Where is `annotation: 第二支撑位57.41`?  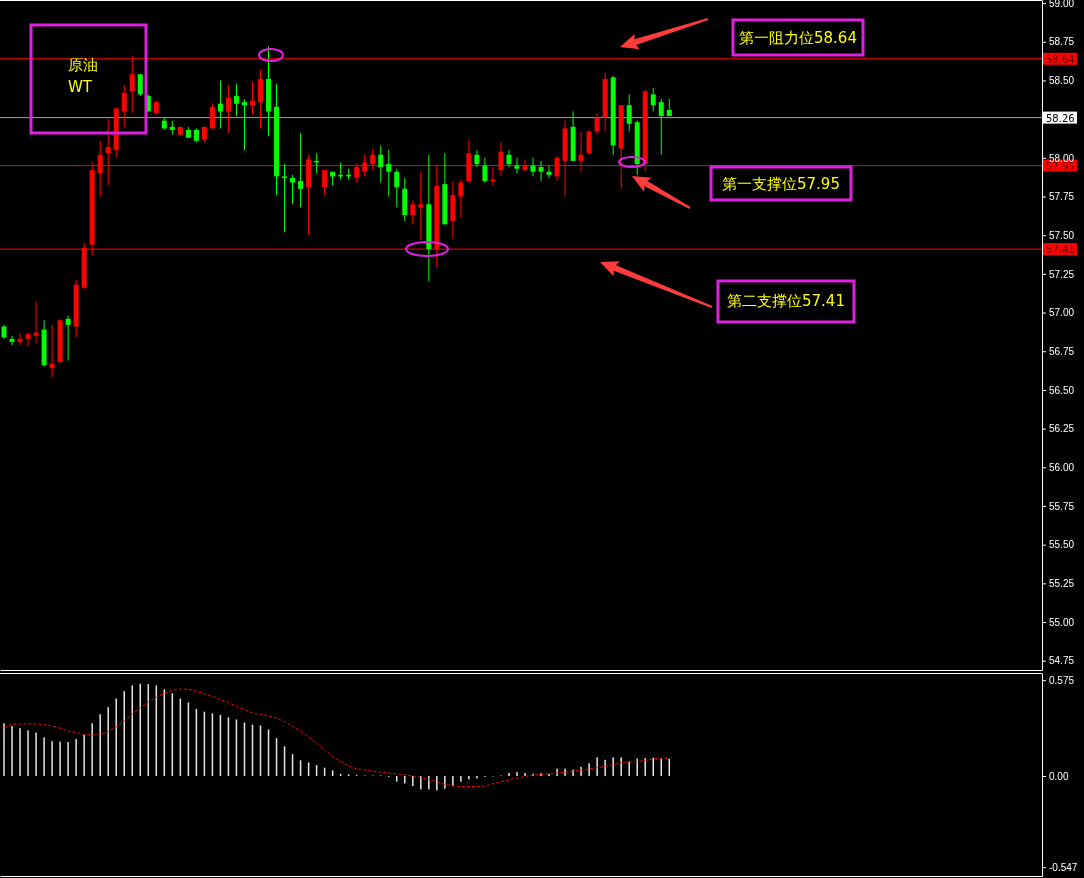 annotation: 第二支撑位57.41 is located at coordinates (786, 301).